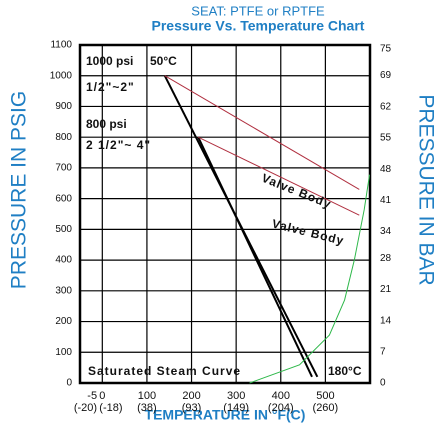 This screenshot has width=445, height=428. I want to click on chart-title: Pressure Vs. Temperature Chart, so click(258, 26).